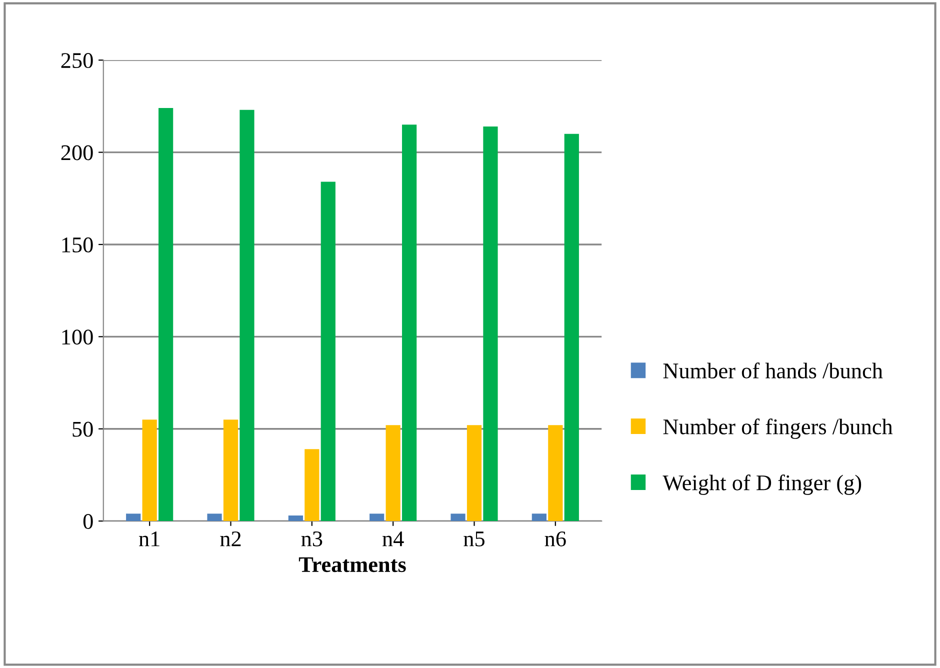  I want to click on y-tick-label: 100, so click(77, 337).